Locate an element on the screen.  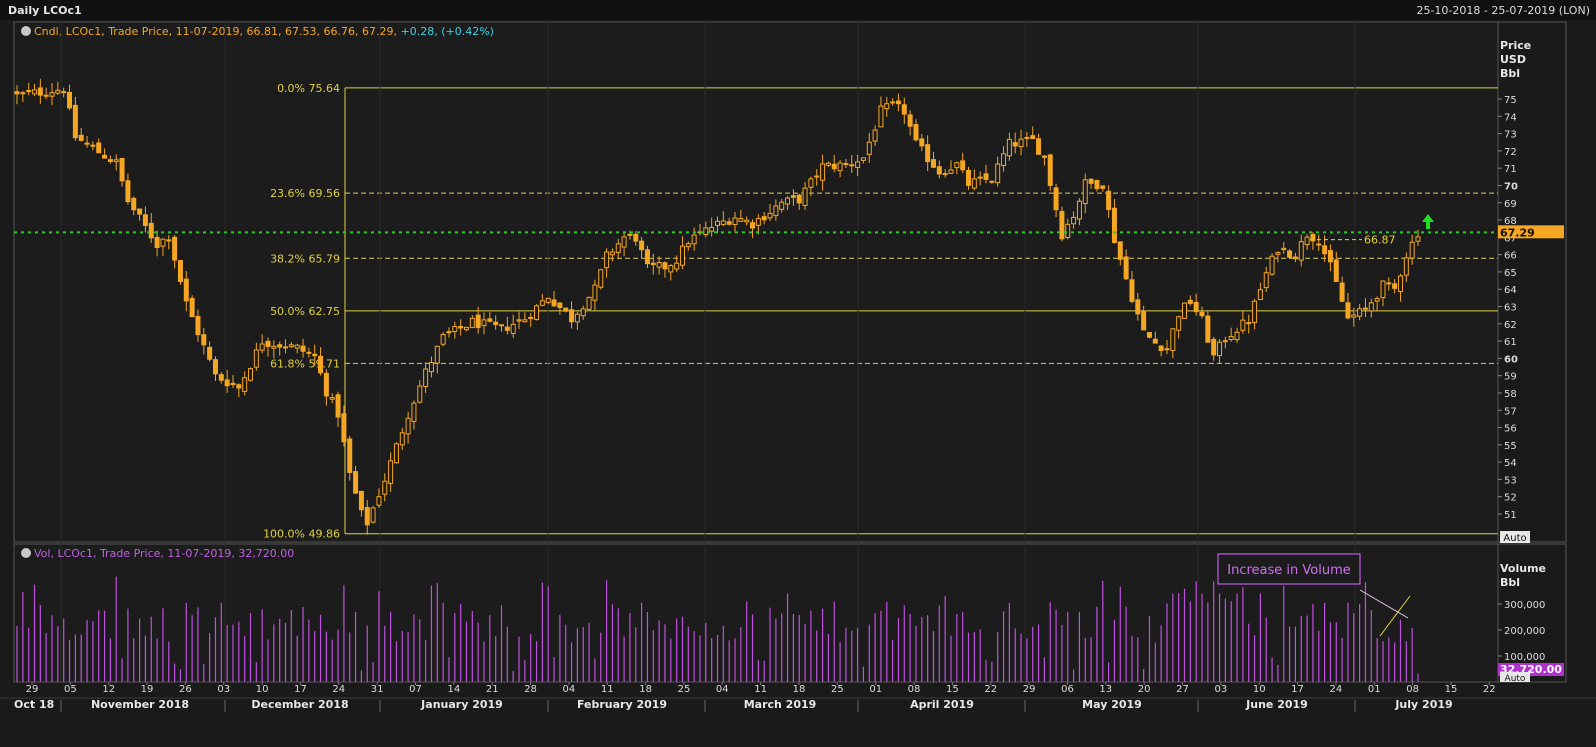
price-auto-label: Auto is located at coordinates (1514, 538).